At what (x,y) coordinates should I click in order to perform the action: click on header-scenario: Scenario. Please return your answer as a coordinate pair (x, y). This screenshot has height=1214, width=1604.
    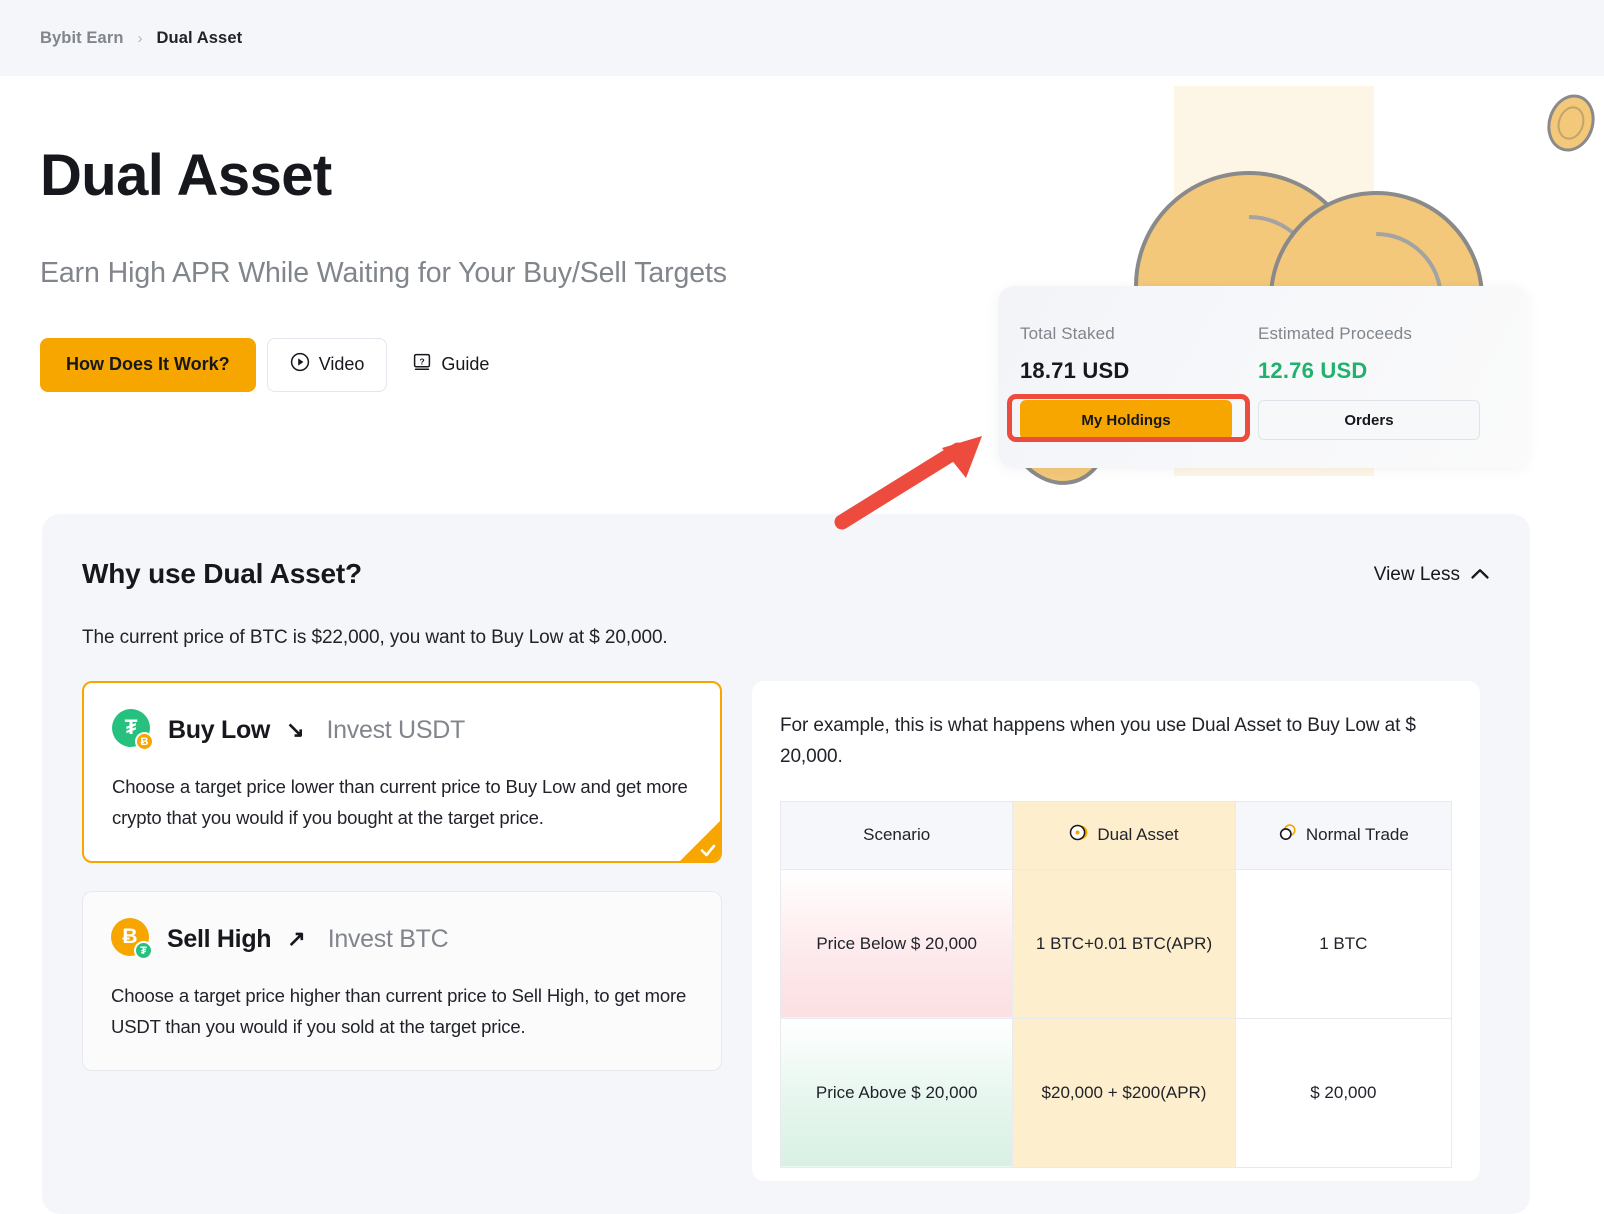
    Looking at the image, I should click on (897, 835).